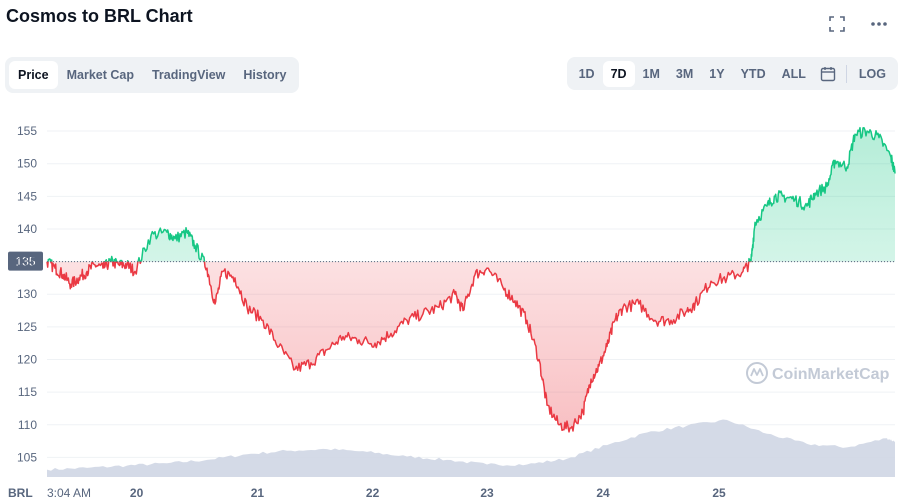  Describe the element at coordinates (258, 493) in the screenshot. I see `x-tick-label: 21` at that location.